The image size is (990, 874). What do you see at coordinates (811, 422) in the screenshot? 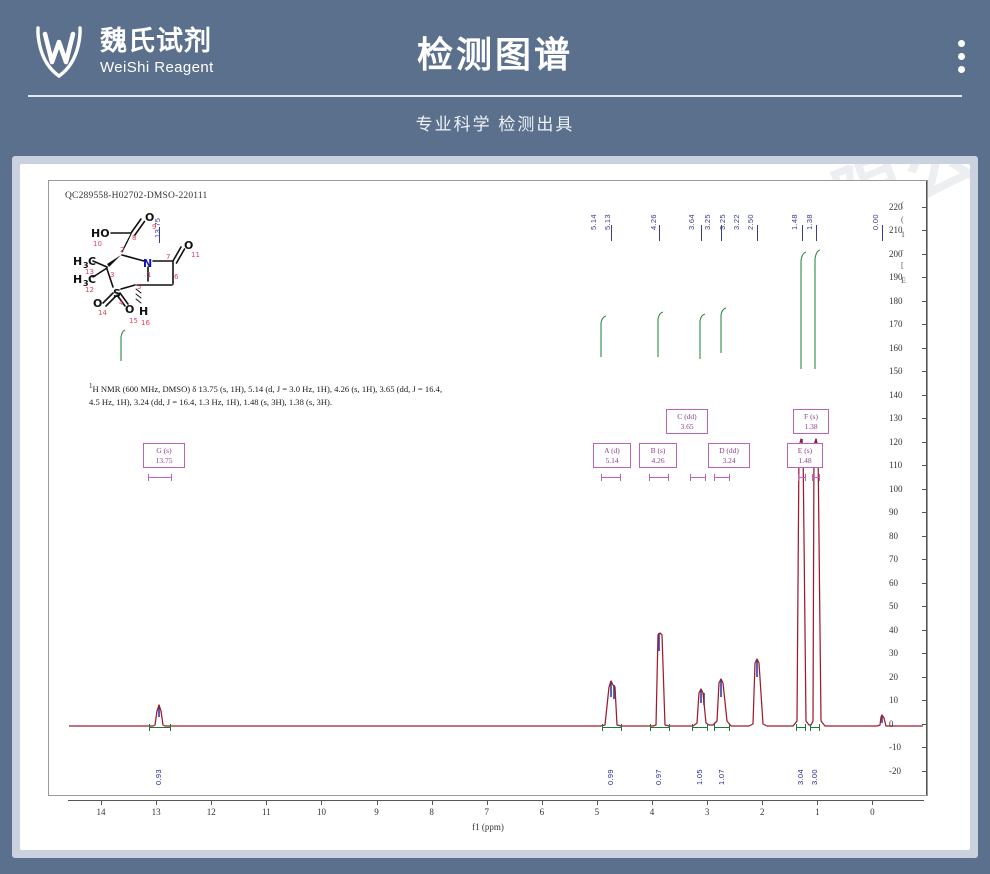
I see `multiplet-box-f: F (s) 1.38` at bounding box center [811, 422].